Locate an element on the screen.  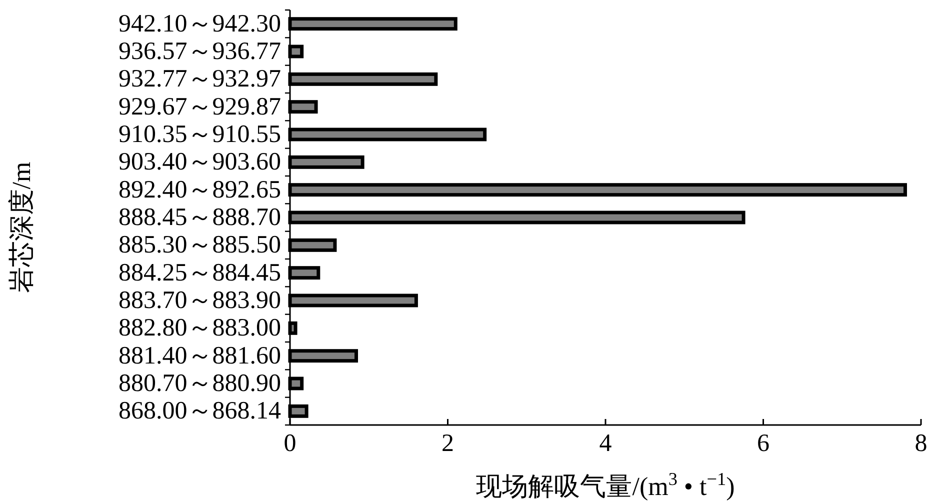
y-tick-label: 880.70～880.90 is located at coordinates (199, 383).